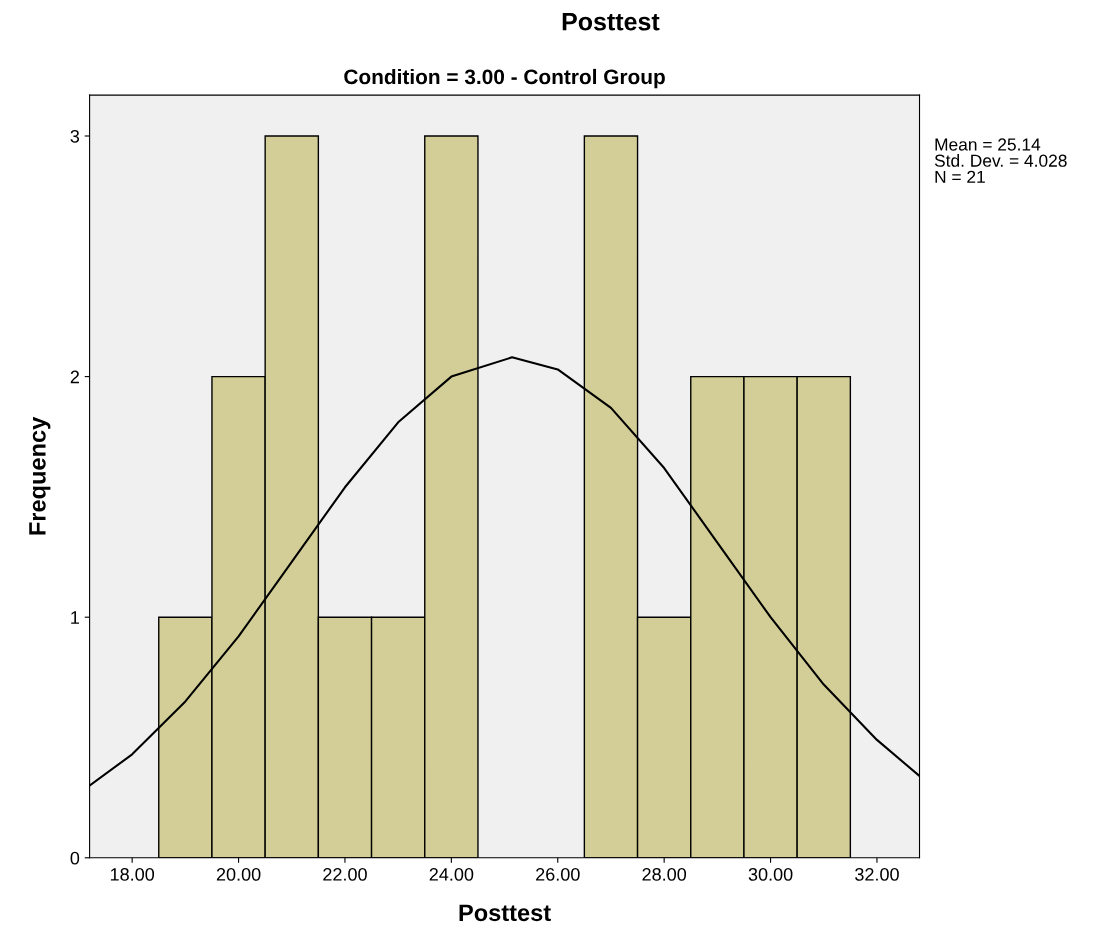 Image resolution: width=1120 pixels, height=951 pixels. I want to click on text: Mean = 25.14, so click(988, 144).